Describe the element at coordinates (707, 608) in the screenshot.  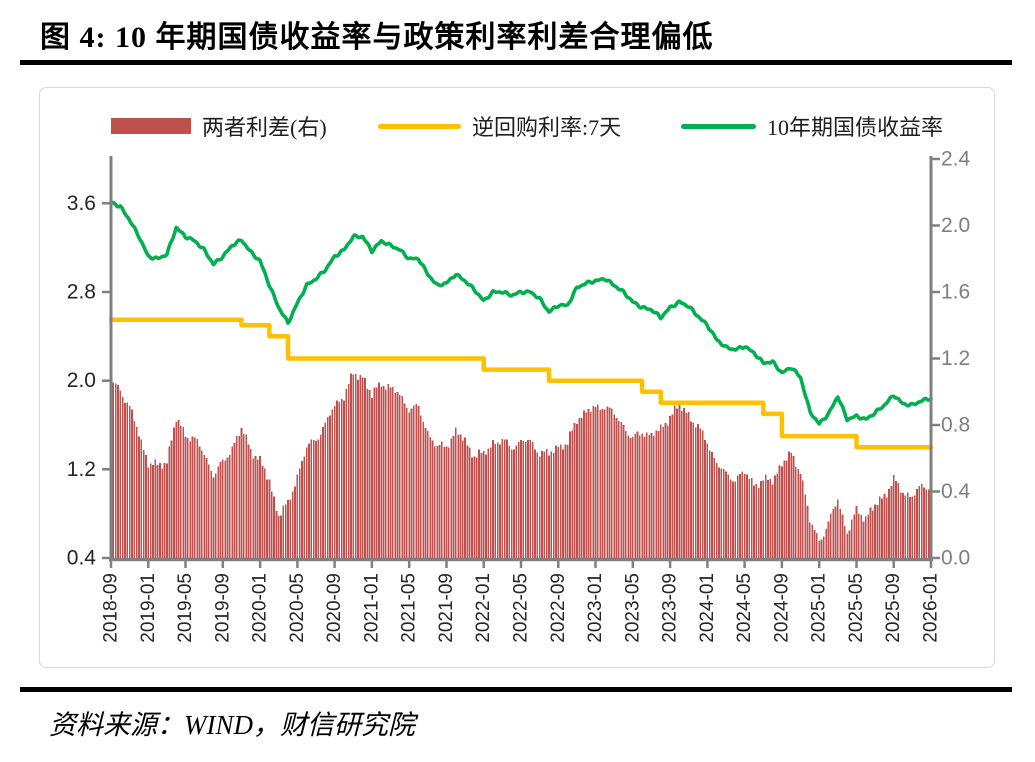
I see `svg-text: 2024-01` at that location.